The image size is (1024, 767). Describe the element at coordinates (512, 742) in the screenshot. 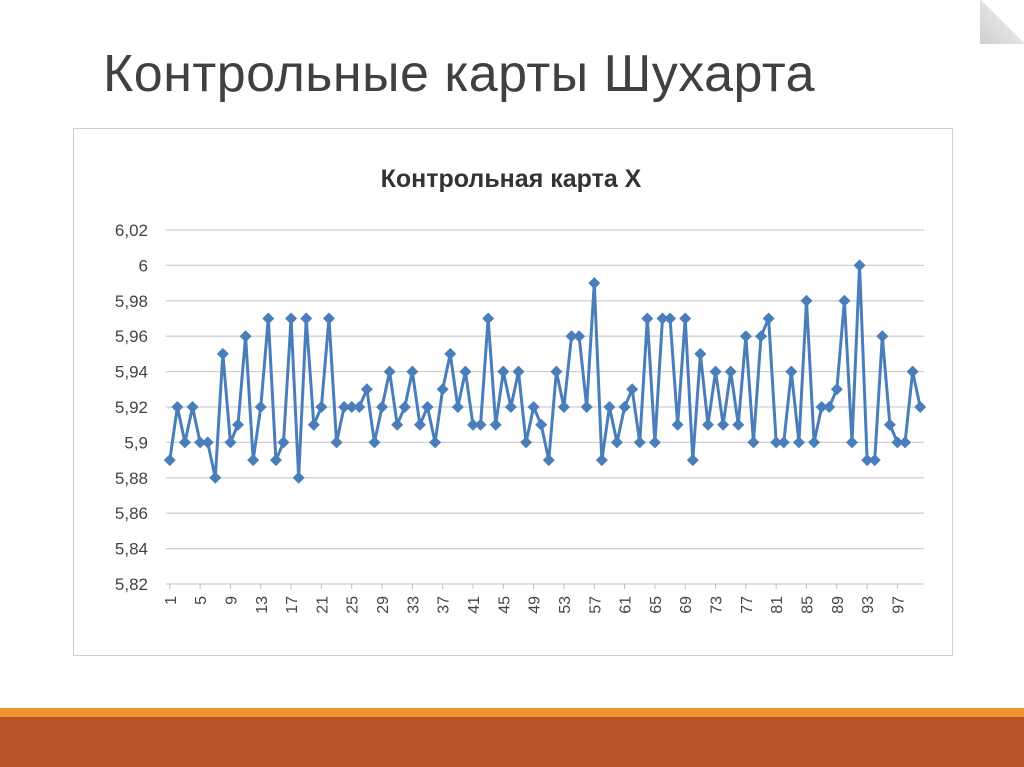

I see `footer-bar` at that location.